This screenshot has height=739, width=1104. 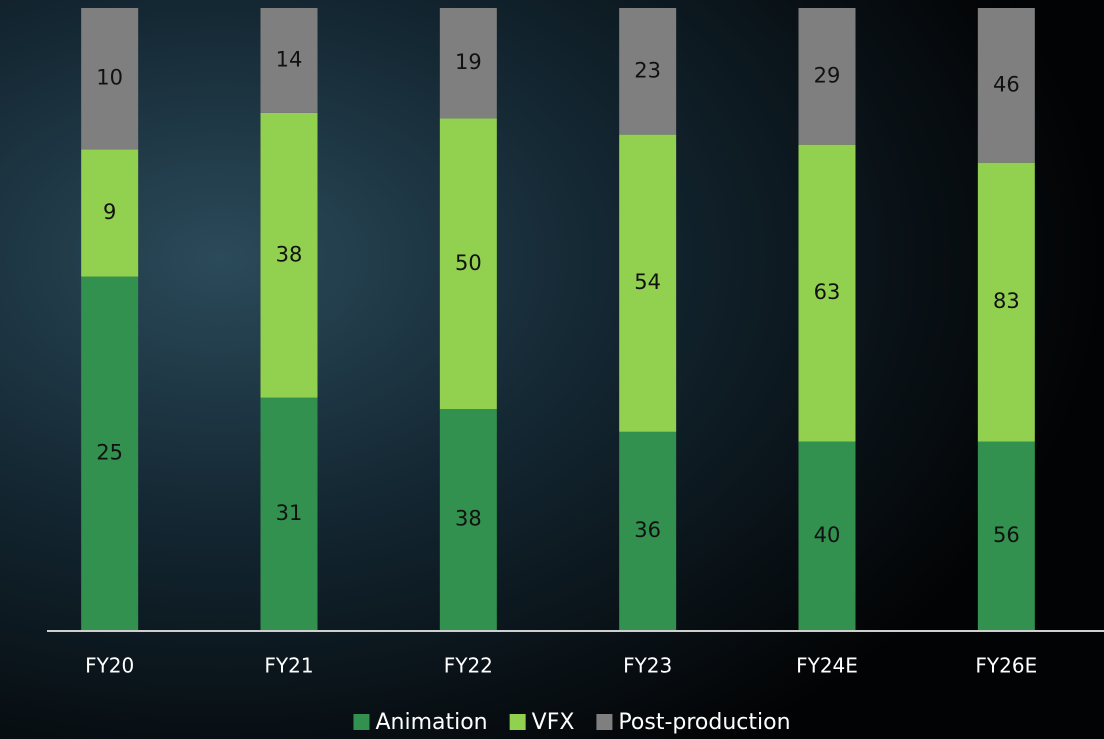 I want to click on x-tick-label: FY21, so click(x=288, y=666).